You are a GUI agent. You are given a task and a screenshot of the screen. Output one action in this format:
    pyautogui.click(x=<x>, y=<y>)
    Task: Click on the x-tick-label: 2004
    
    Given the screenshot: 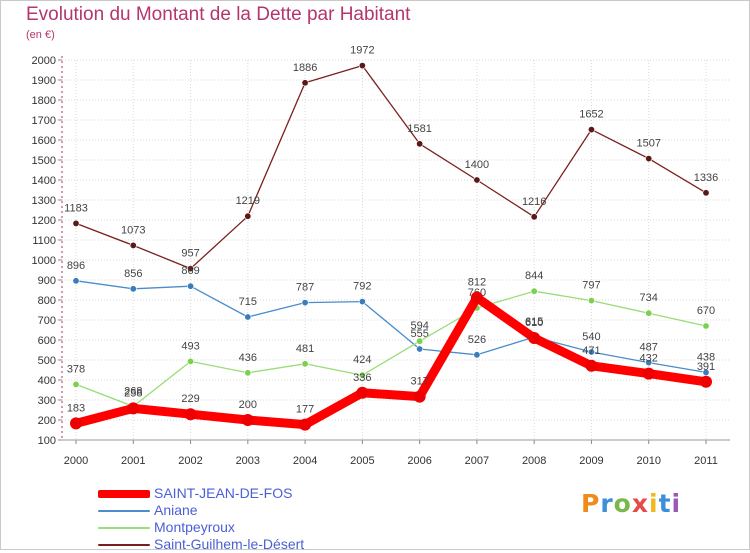 What is the action you would take?
    pyautogui.click(x=305, y=461)
    